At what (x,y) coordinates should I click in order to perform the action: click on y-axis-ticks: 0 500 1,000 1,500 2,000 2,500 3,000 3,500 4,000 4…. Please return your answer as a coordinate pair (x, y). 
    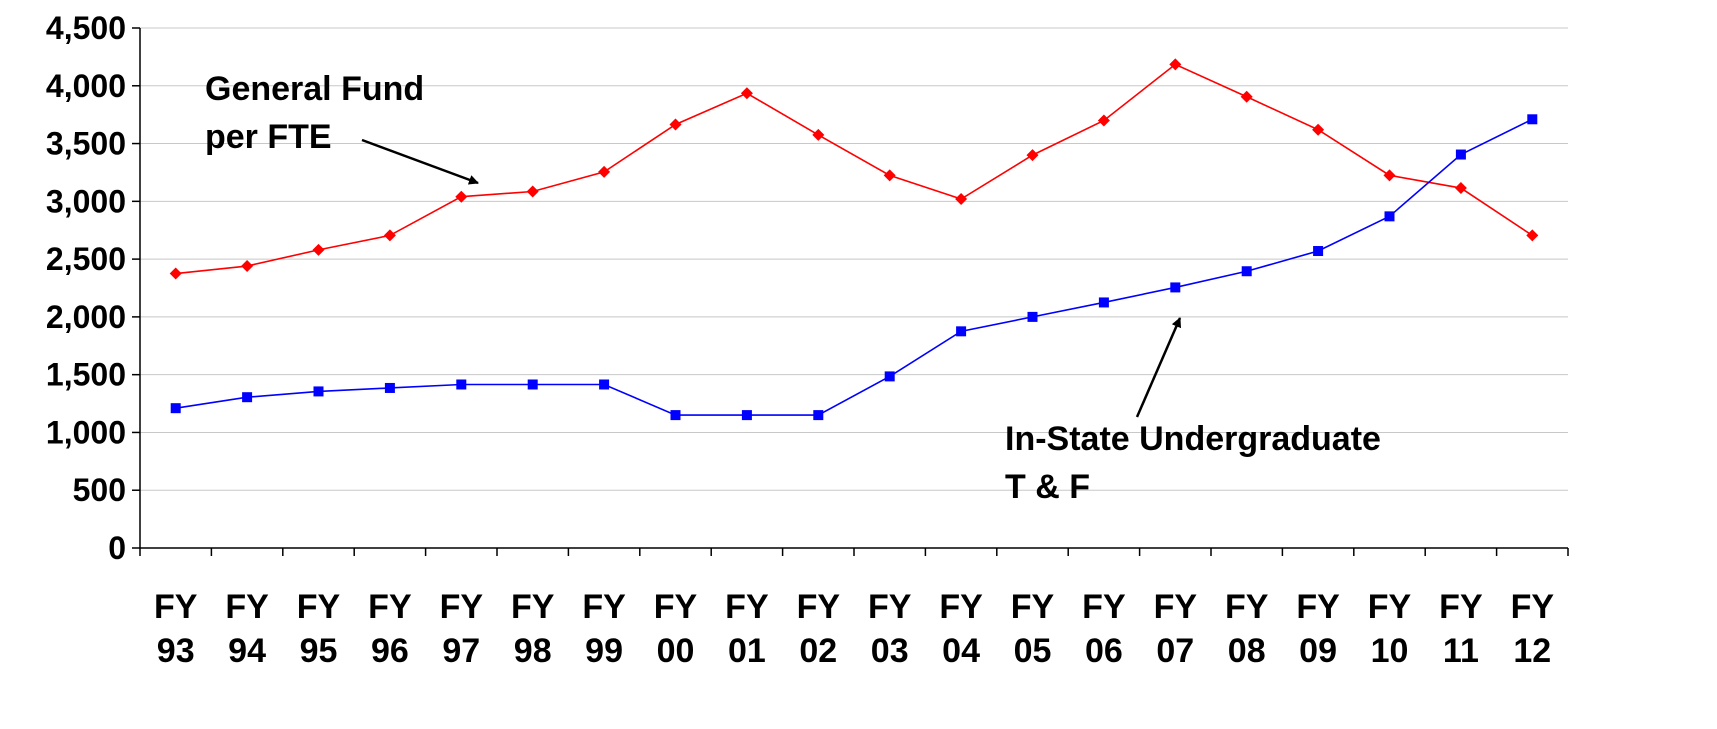
    Looking at the image, I should click on (93, 288).